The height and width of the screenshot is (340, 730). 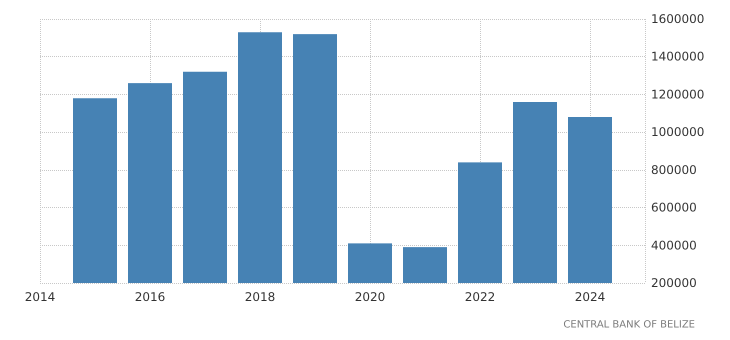 What do you see at coordinates (674, 207) in the screenshot?
I see `y-tick-label: 600000` at bounding box center [674, 207].